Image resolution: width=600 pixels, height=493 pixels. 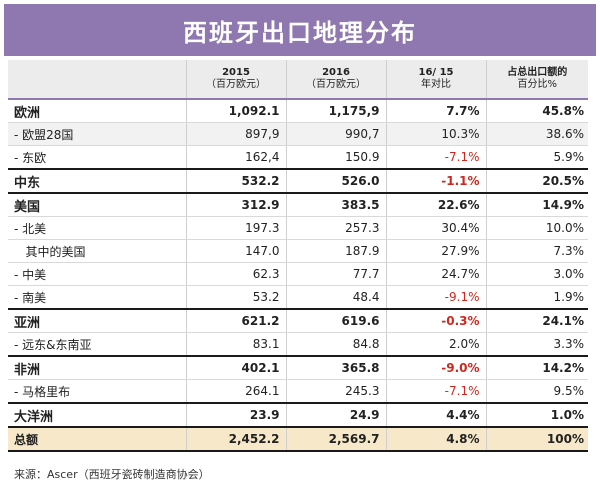 I want to click on header-2016-year: 2016, so click(x=336, y=72).